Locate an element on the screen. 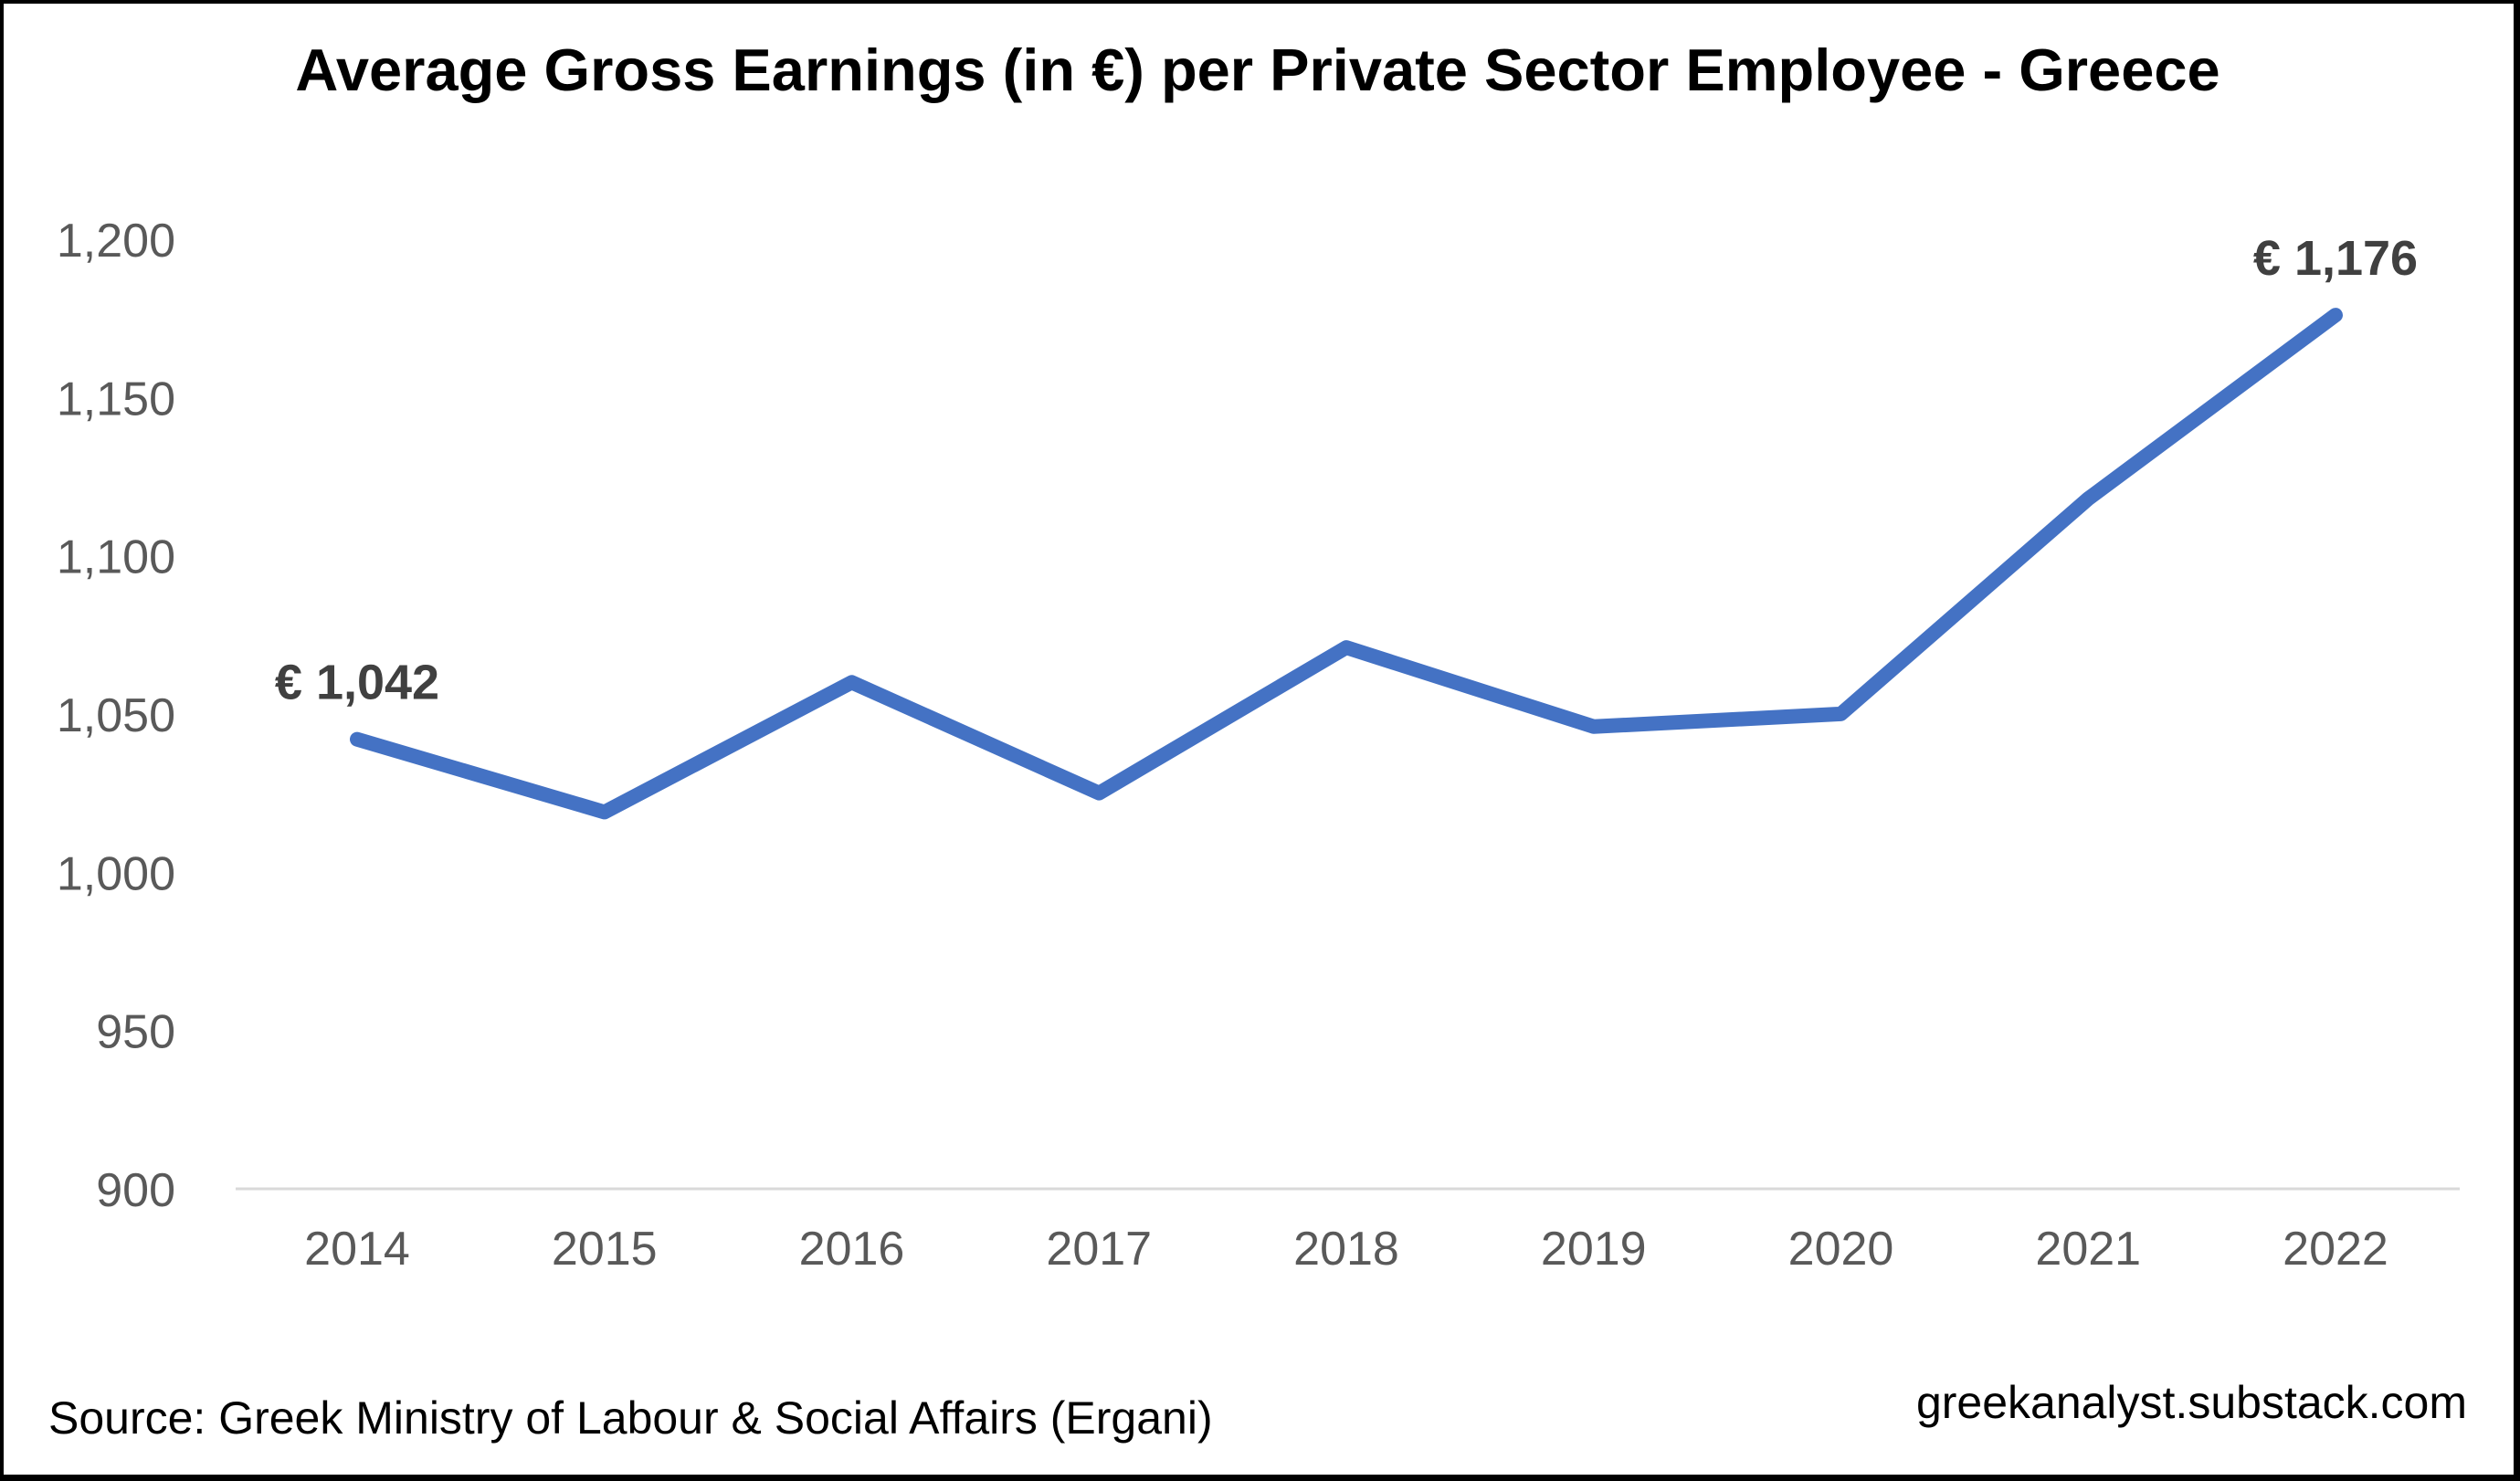  x-axis-tick-labels: 2014 2015 2016 2017 2018 2019 2020 2021 2022 is located at coordinates (1346, 1249).